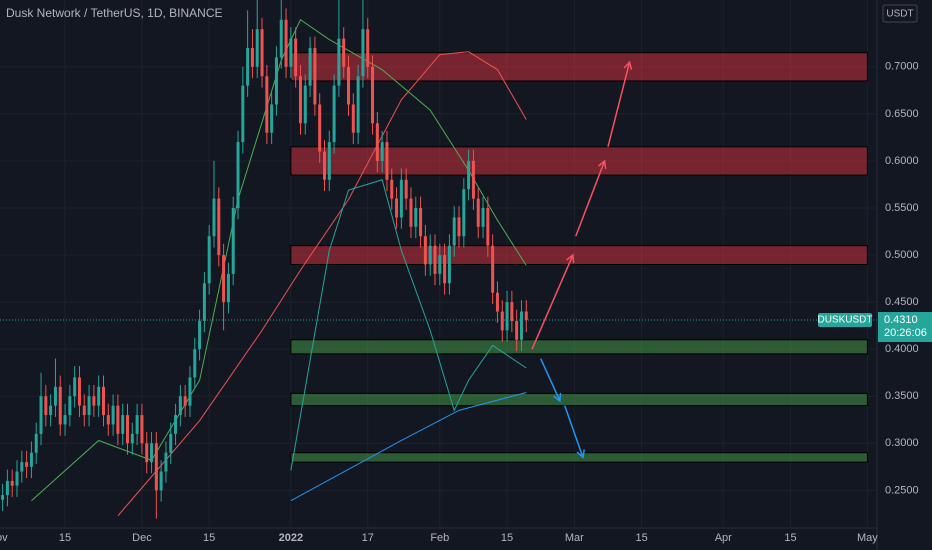 The width and height of the screenshot is (932, 550). I want to click on price-tag, so click(905, 327).